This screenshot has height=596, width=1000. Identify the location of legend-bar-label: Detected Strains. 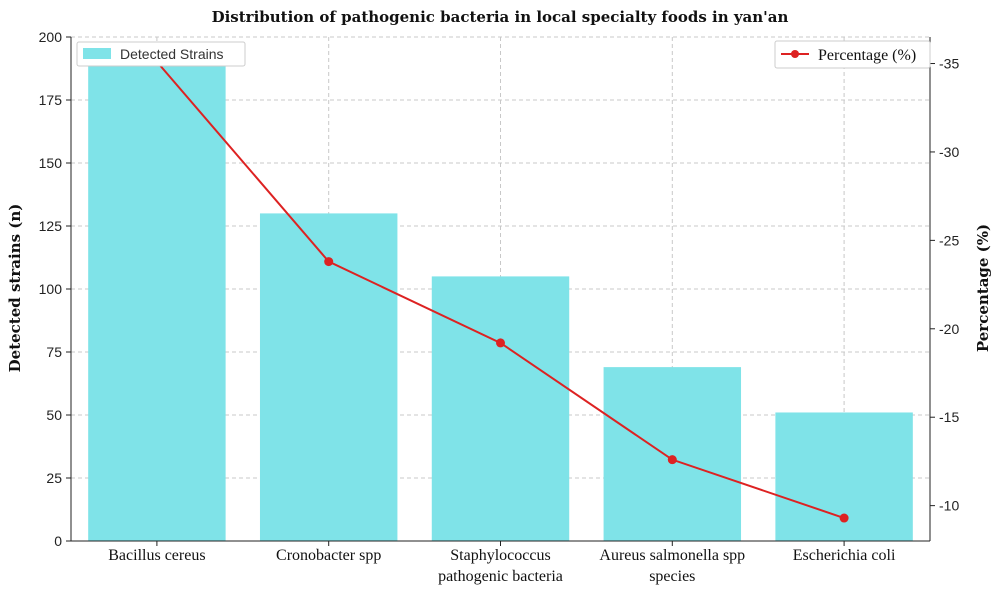
(172, 54).